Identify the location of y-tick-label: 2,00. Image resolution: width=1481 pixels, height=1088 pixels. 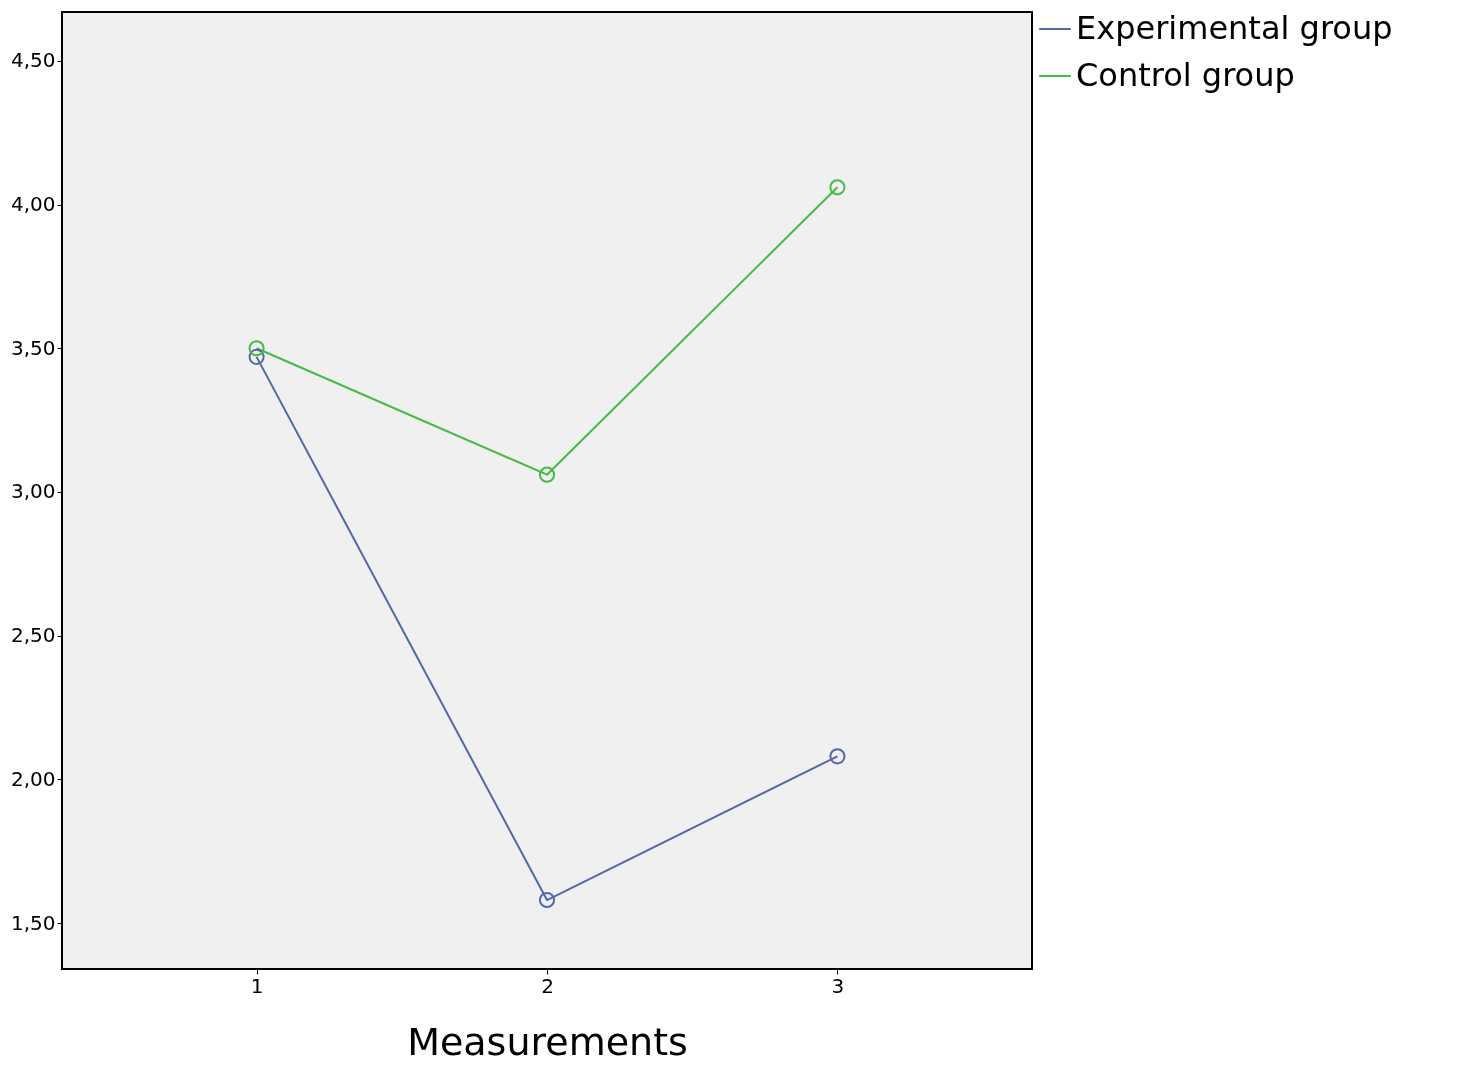
(33, 778).